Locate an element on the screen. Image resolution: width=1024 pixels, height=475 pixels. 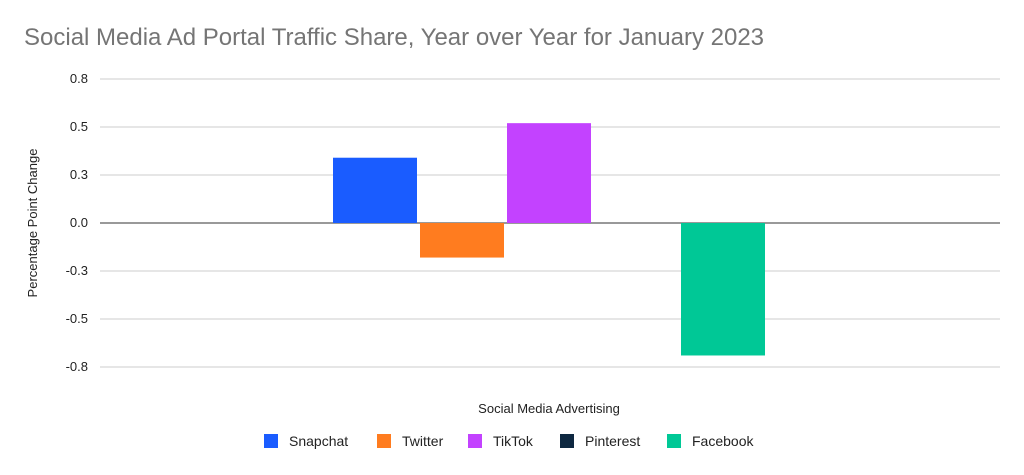
y-tick-label: 0.3 is located at coordinates (79, 174).